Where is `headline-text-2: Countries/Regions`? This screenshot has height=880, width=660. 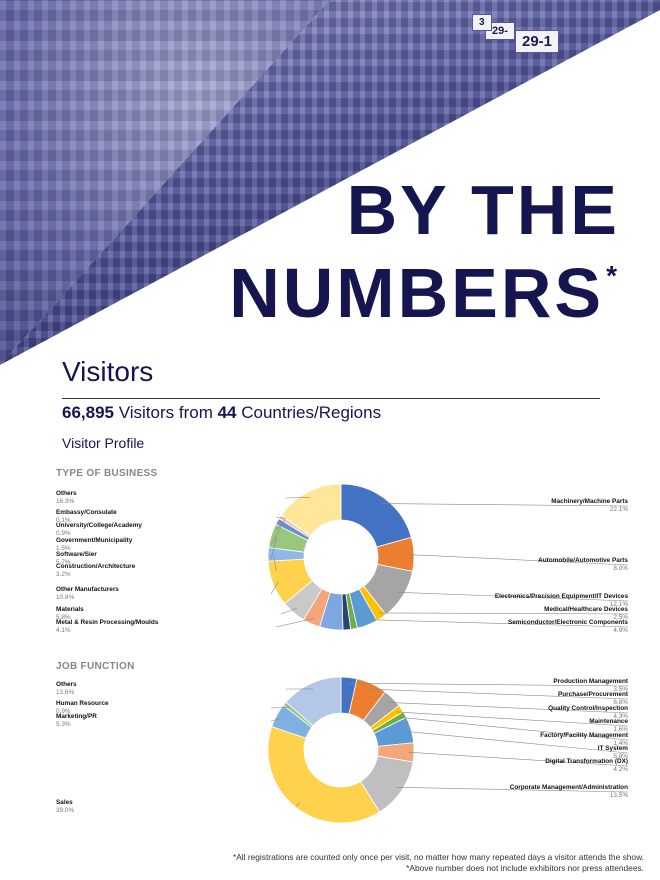
headline-text-2: Countries/Regions is located at coordinates (309, 412).